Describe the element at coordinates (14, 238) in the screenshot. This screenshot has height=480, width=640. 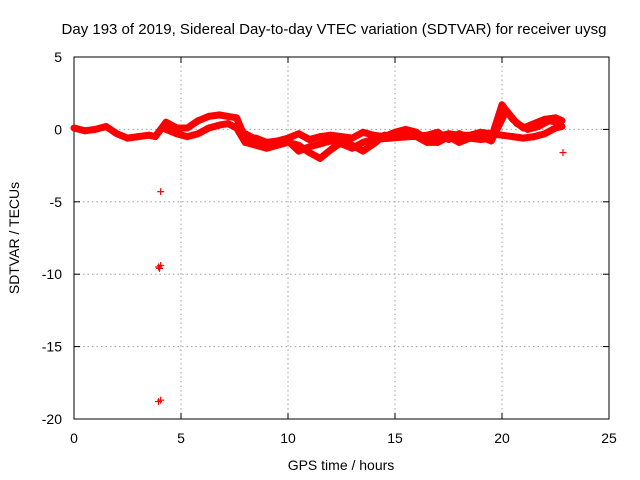
I see `y-axis-label: SDTVAR / TECUs` at that location.